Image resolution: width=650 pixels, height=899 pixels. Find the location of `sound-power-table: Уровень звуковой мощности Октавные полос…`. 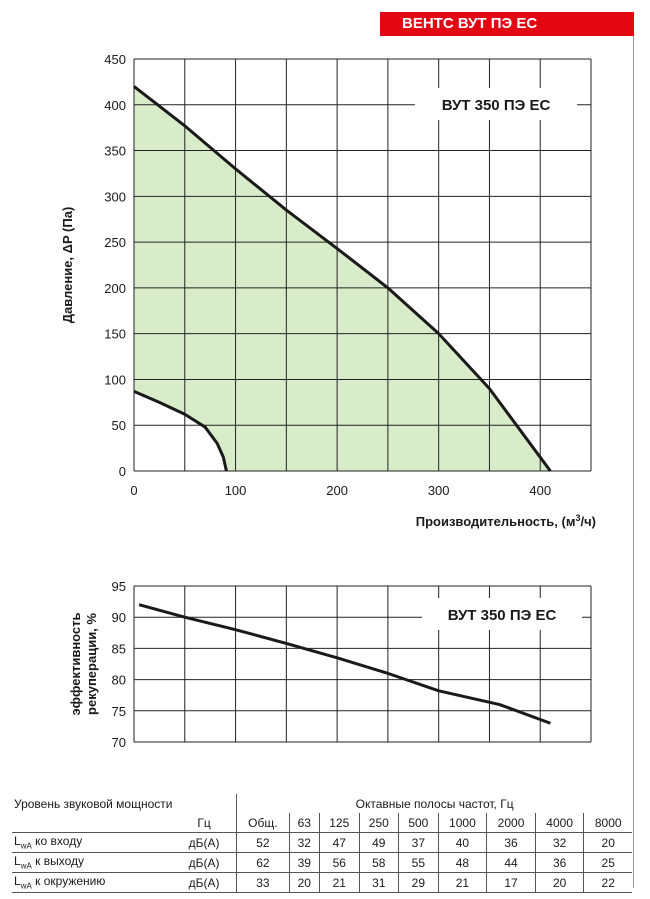

sound-power-table: Уровень звуковой мощности Октавные полос… is located at coordinates (322, 843).